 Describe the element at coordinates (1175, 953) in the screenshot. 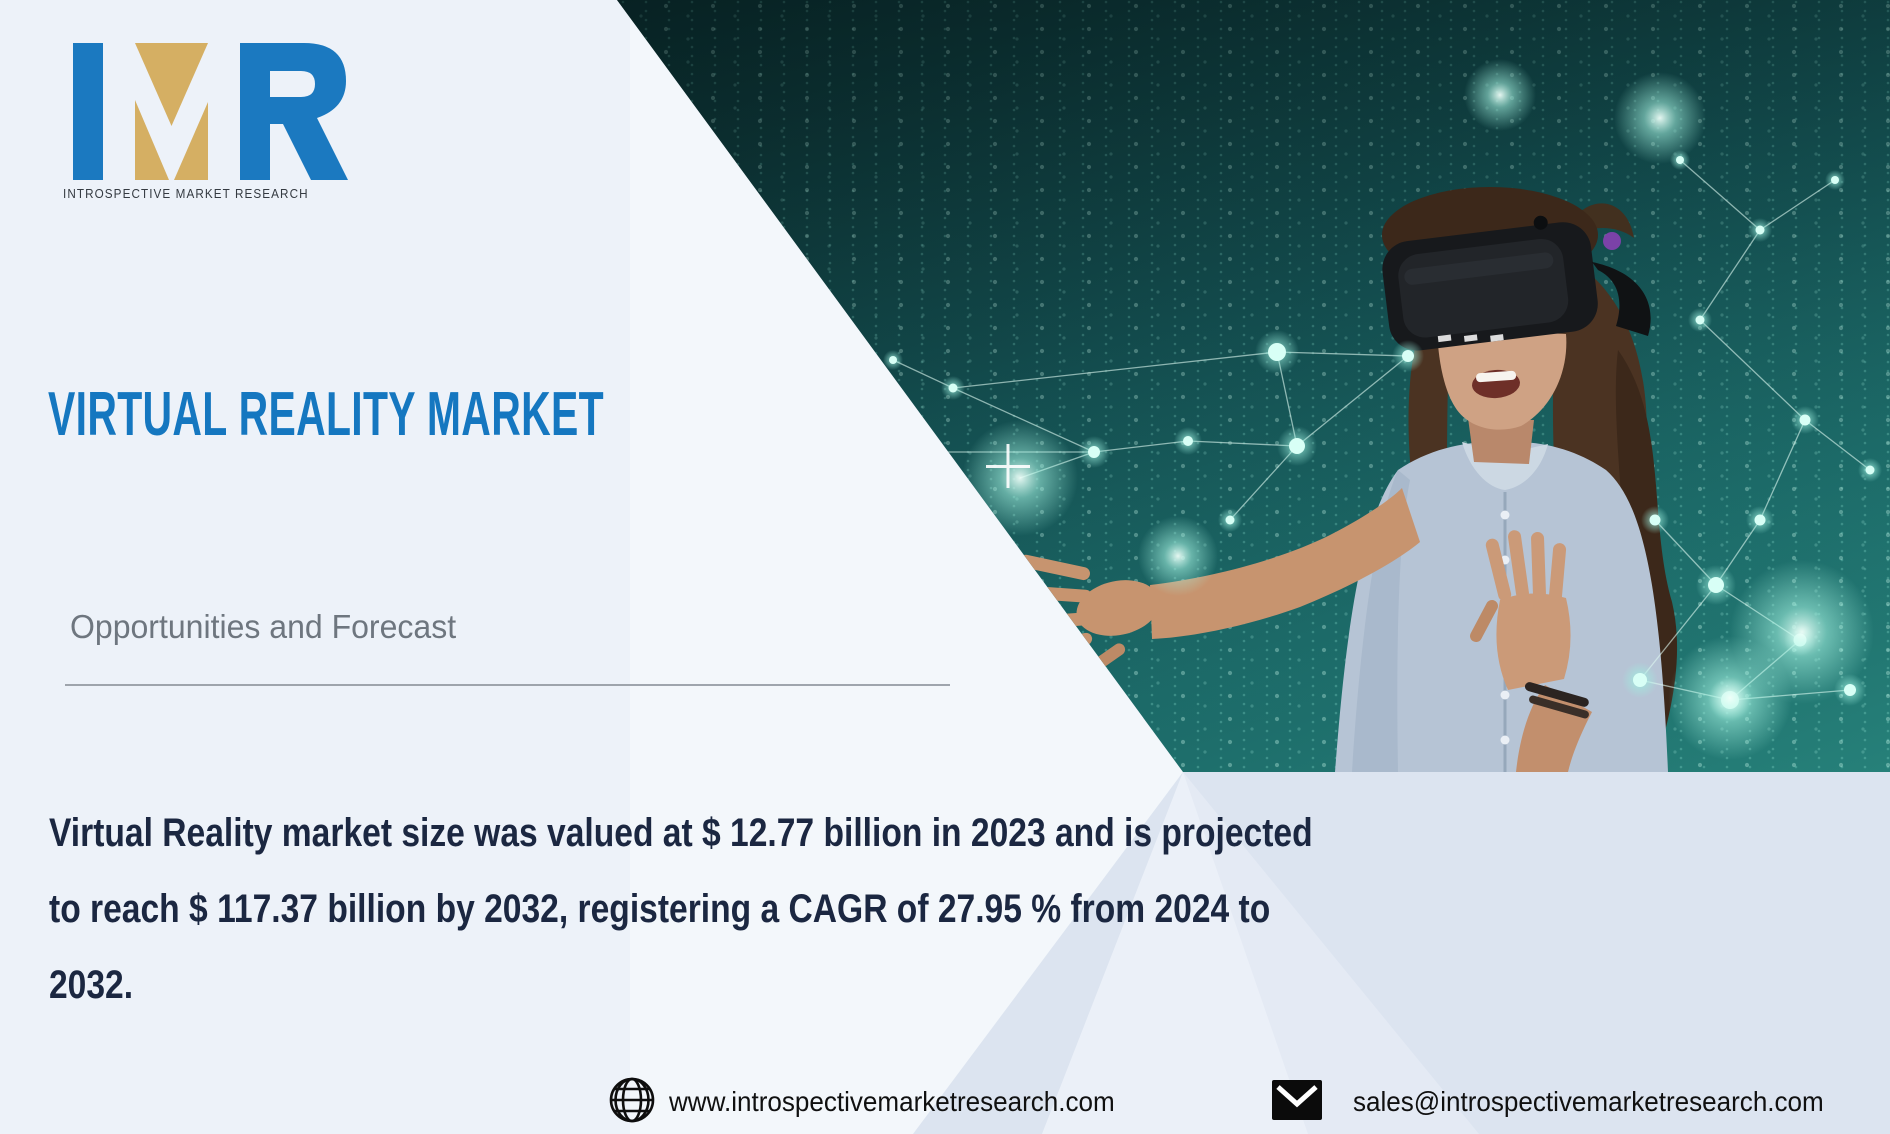

I see `watermark-triangle-inner` at that location.